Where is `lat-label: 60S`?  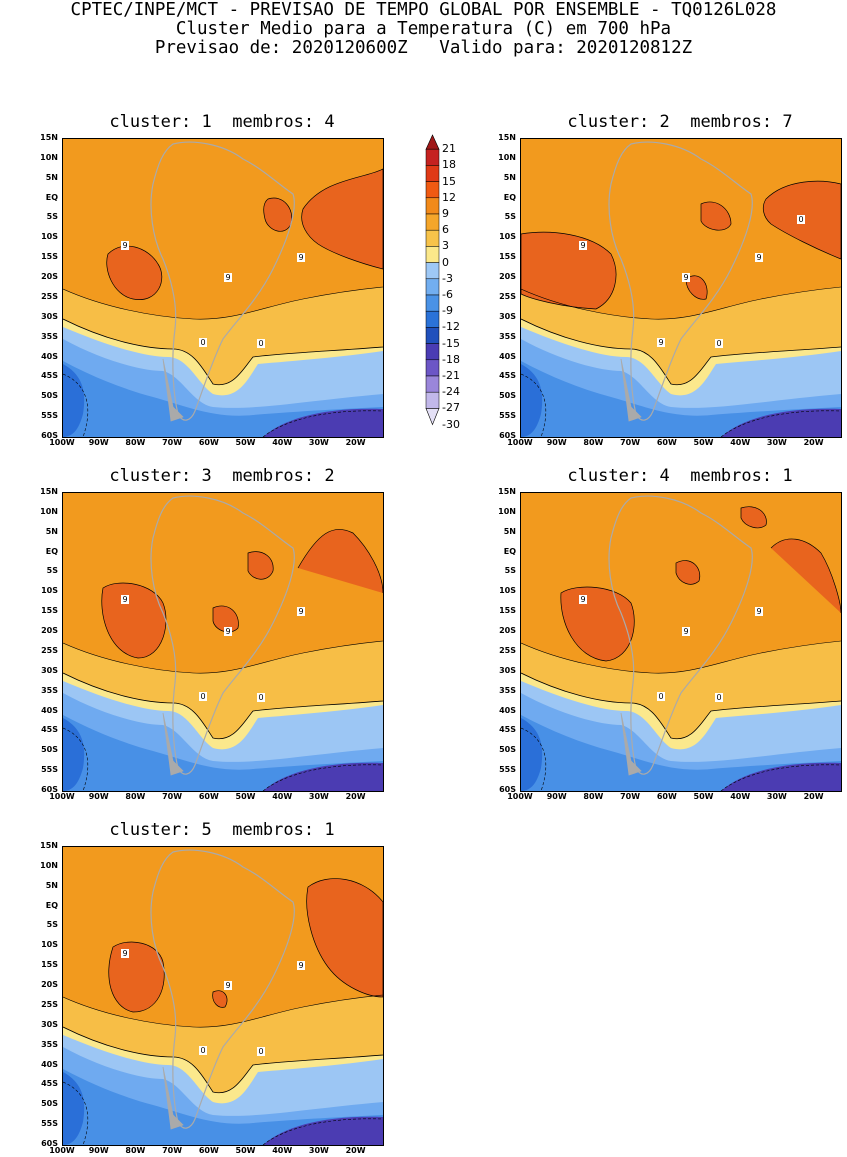
lat-label: 60S is located at coordinates (49, 1143).